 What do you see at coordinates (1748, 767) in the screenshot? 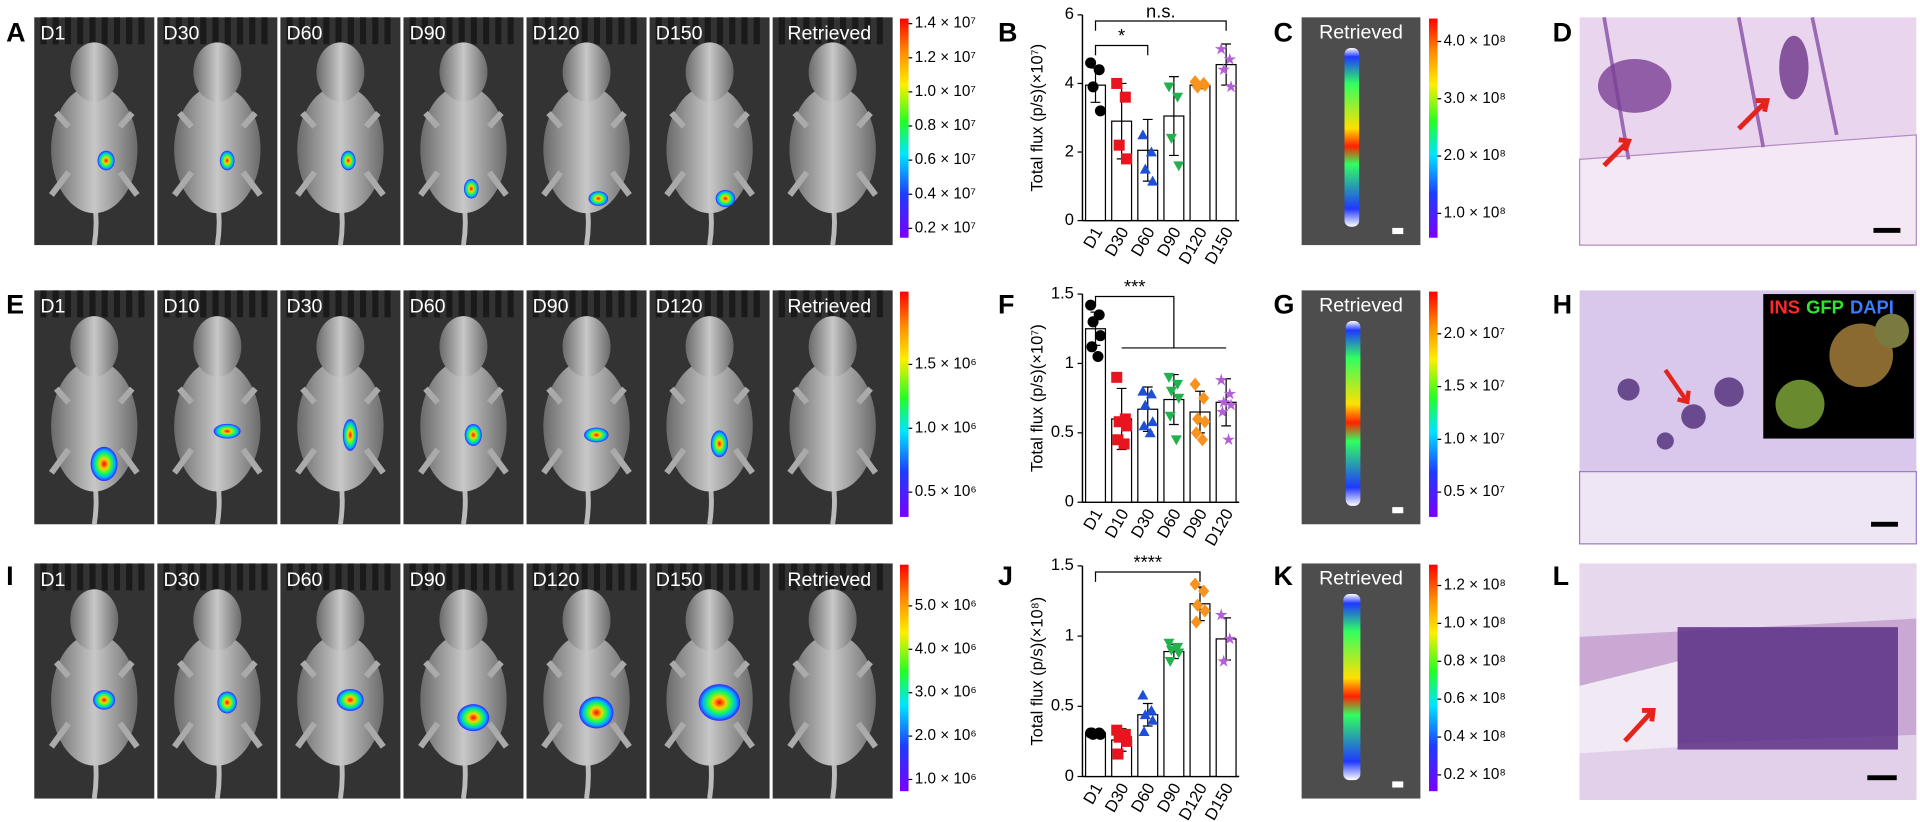
I see `tissue-band` at bounding box center [1748, 767].